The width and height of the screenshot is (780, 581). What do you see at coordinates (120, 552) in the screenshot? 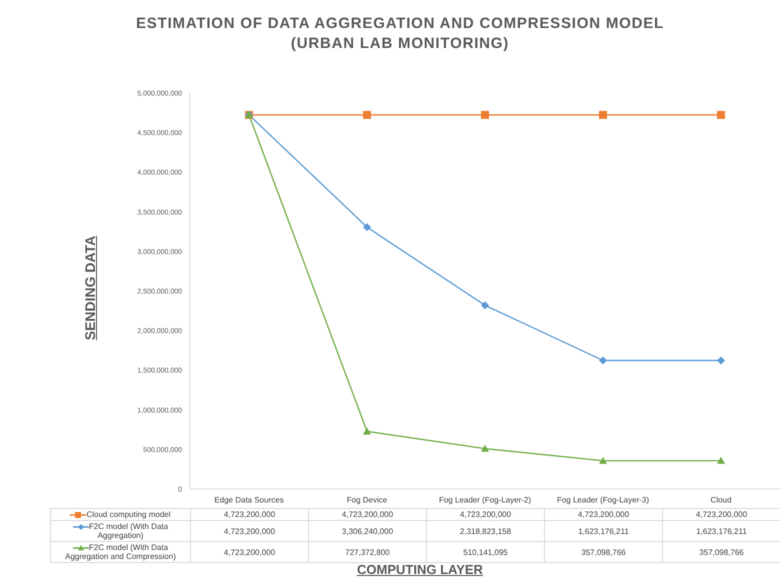
I see `legend-label: F2C model (With Data Aggregation and Compression)` at bounding box center [120, 552].